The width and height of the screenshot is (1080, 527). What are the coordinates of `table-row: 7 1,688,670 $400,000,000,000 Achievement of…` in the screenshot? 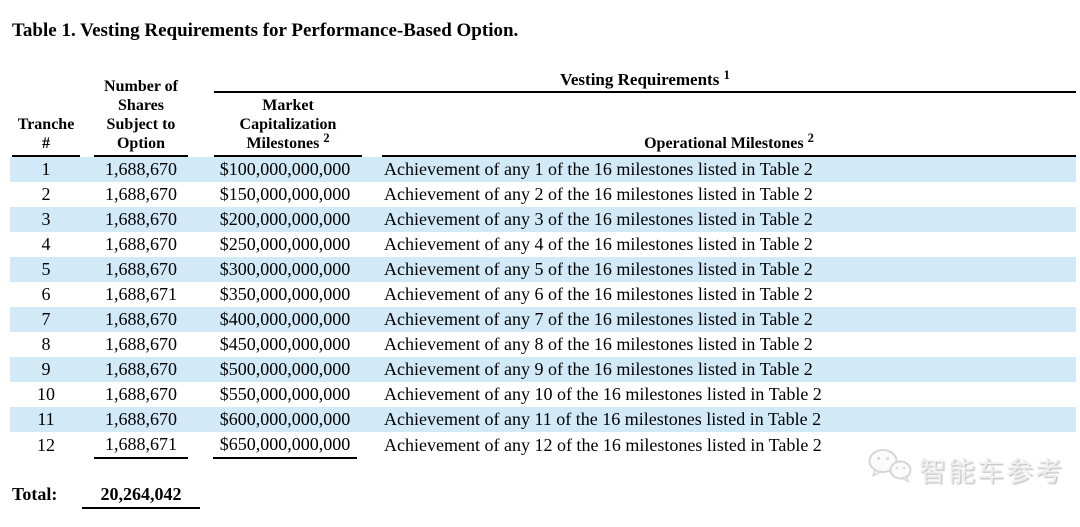 It's located at (543, 319).